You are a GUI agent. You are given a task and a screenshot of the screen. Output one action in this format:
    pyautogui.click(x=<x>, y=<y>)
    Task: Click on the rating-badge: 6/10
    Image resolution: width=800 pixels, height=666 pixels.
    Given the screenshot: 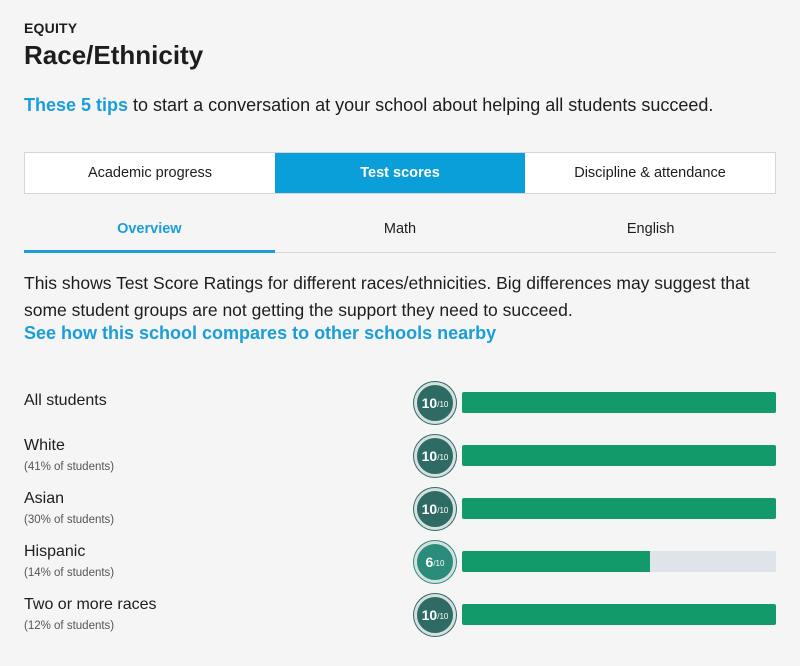 What is the action you would take?
    pyautogui.click(x=435, y=562)
    